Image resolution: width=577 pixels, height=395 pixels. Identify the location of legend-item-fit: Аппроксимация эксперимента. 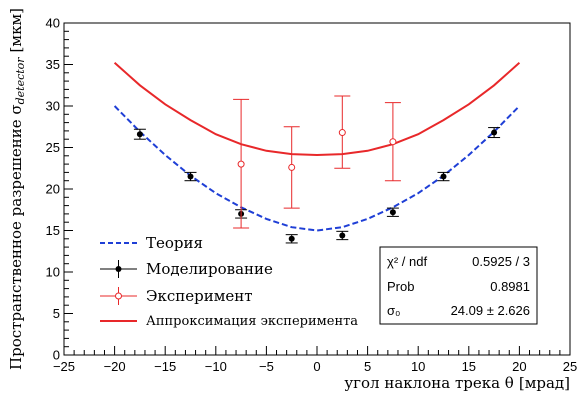
(229, 321).